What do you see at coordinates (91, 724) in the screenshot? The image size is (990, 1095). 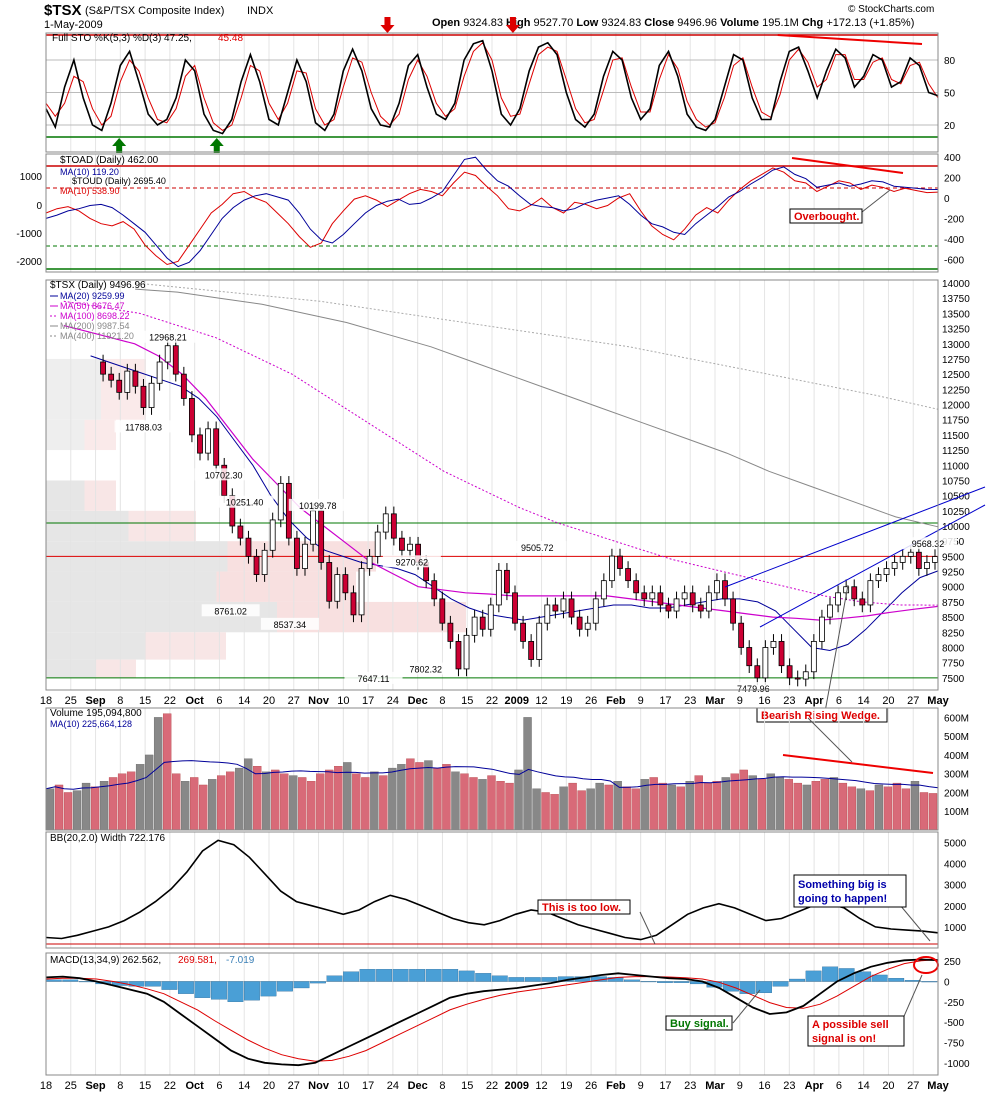 I see `volume-ma-legend: MA(10) 225,664,128` at bounding box center [91, 724].